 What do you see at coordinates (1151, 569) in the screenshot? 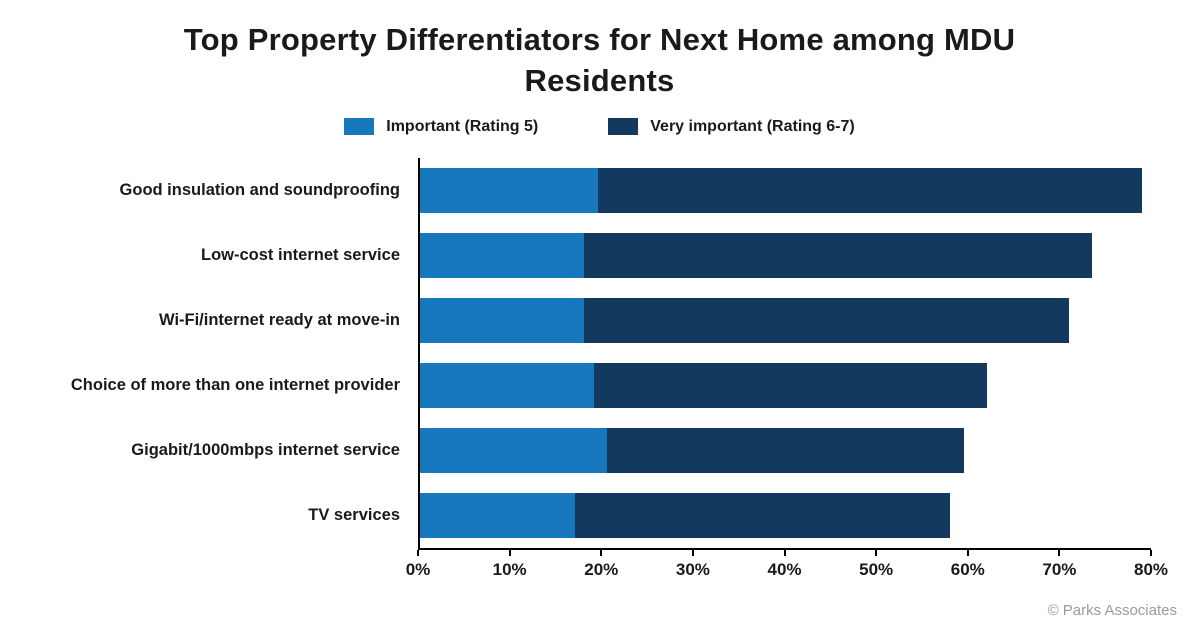
I see `x-tick-label: 80%` at bounding box center [1151, 569].